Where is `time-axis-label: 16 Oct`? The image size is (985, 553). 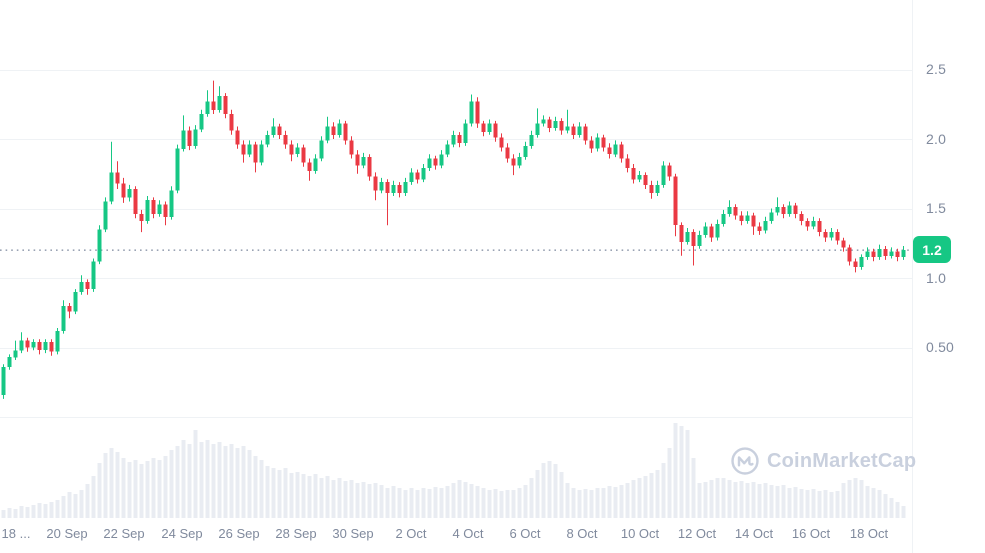
time-axis-label: 16 Oct is located at coordinates (811, 533).